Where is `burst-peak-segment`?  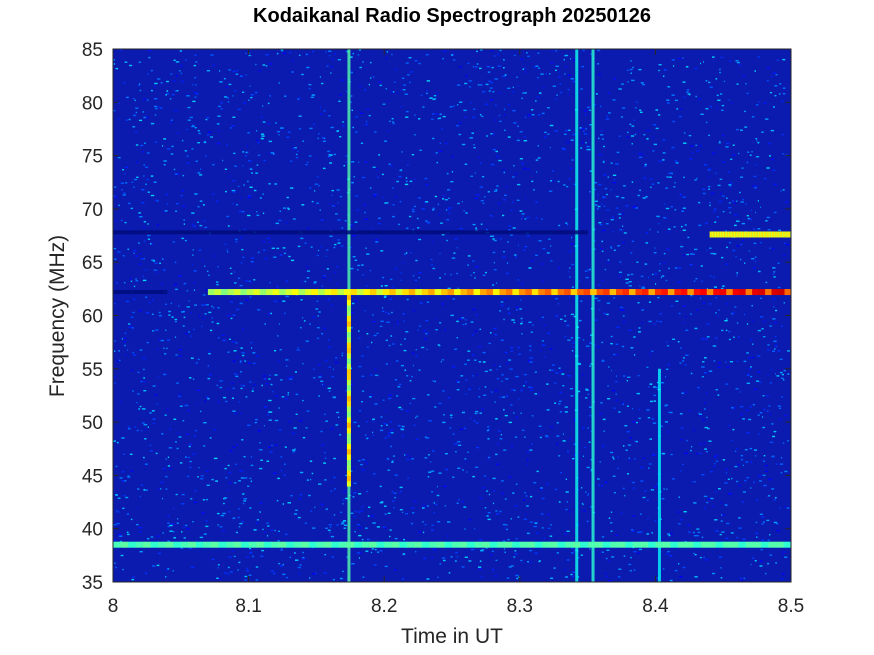
burst-peak-segment is located at coordinates (348, 430).